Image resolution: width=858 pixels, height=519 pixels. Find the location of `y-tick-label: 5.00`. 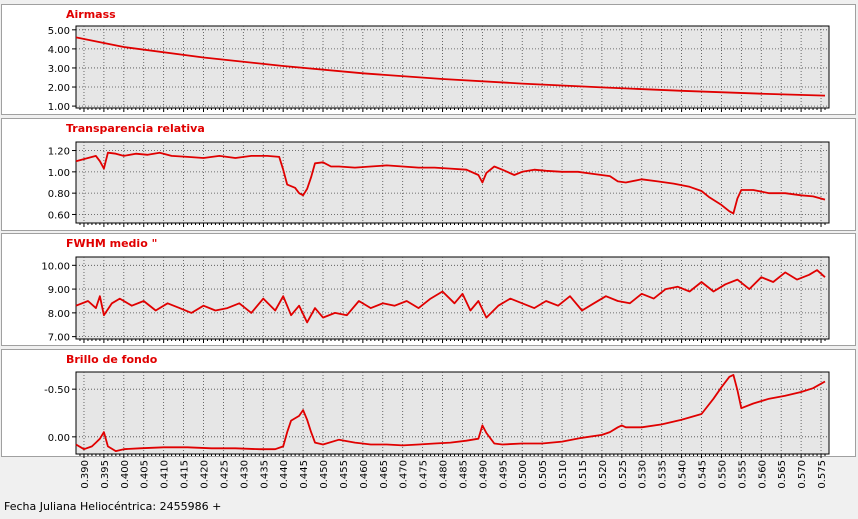

y-tick-label: 5.00 is located at coordinates (59, 31).